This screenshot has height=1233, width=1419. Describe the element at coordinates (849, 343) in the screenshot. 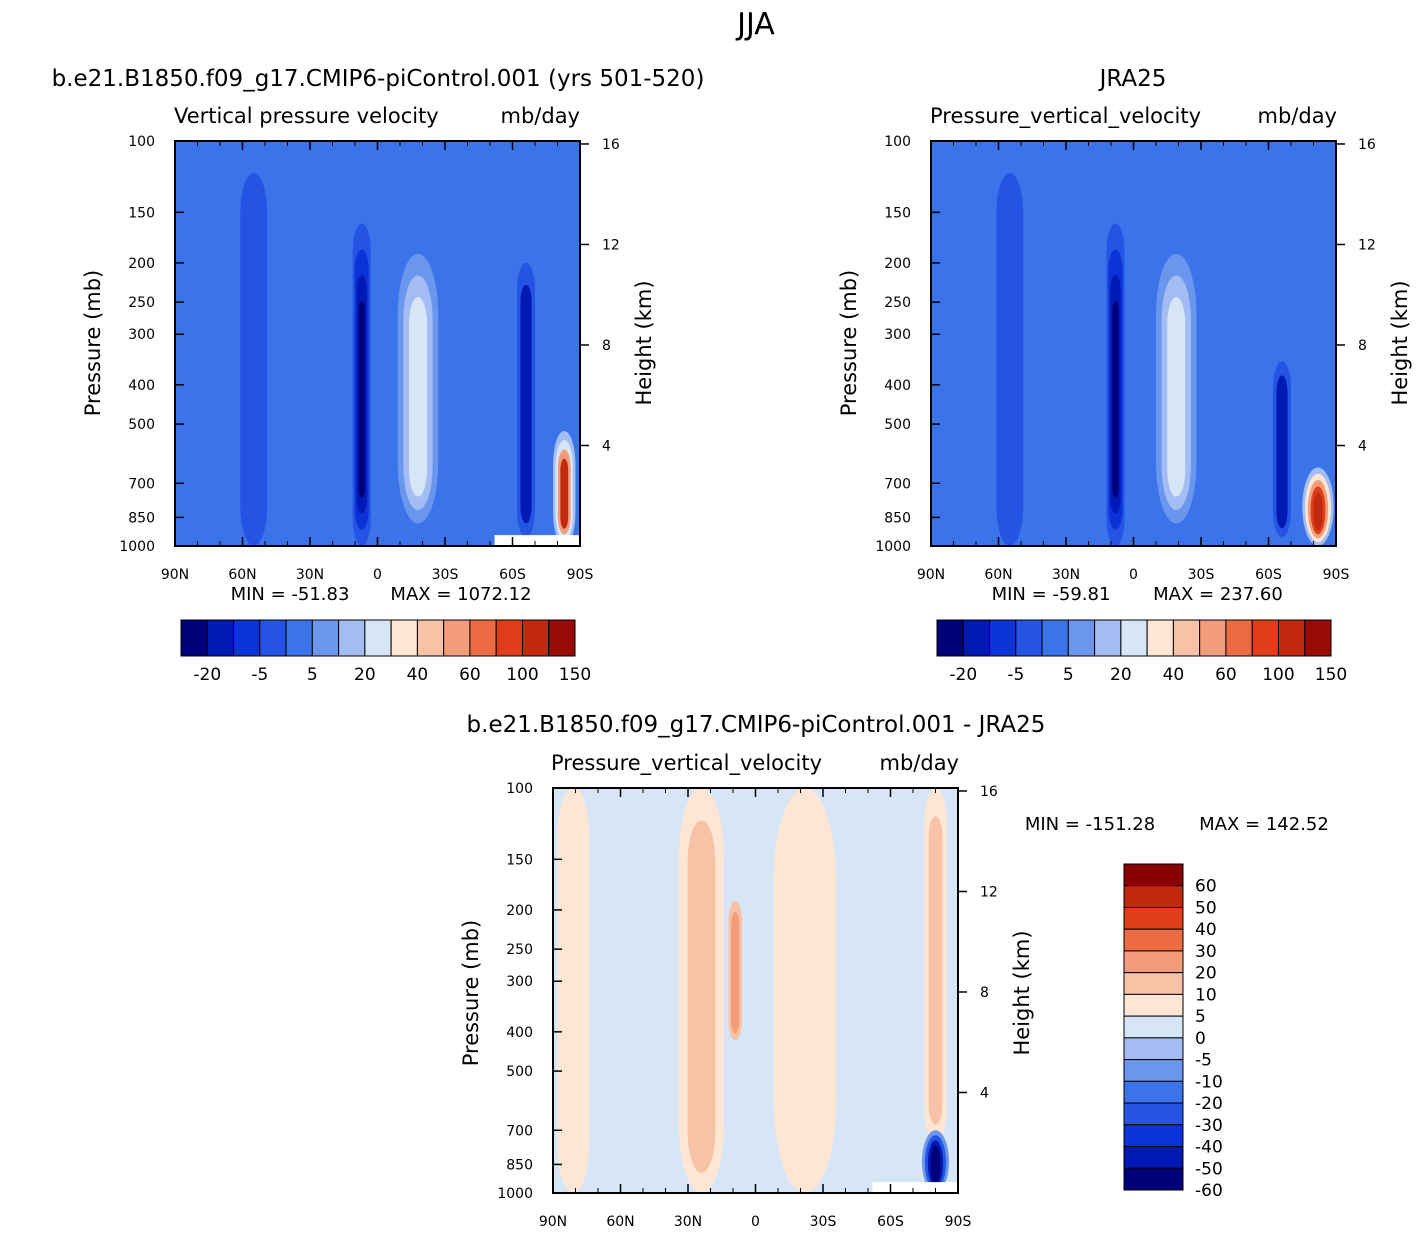

I see `panel-obs-ylabel: Pressure (mb)` at that location.